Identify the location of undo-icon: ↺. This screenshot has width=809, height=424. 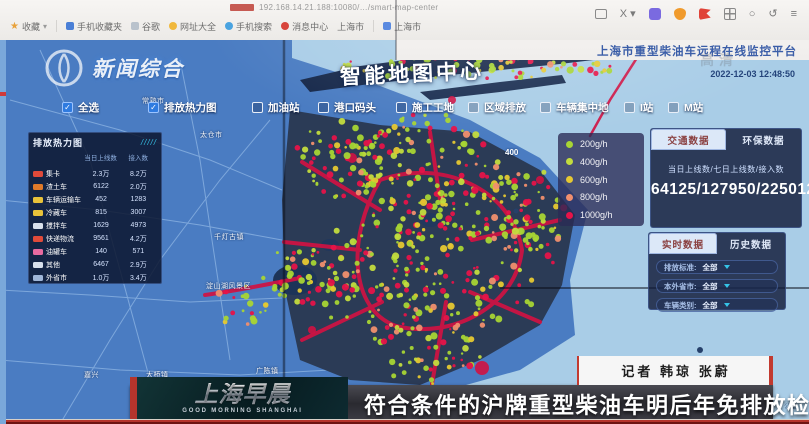
(773, 13).